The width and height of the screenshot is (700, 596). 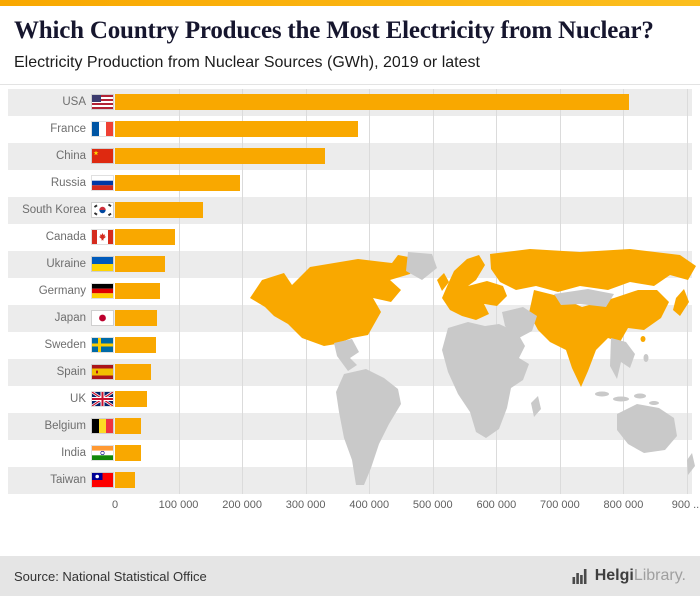 I want to click on bar-row: Belgium, so click(x=350, y=426).